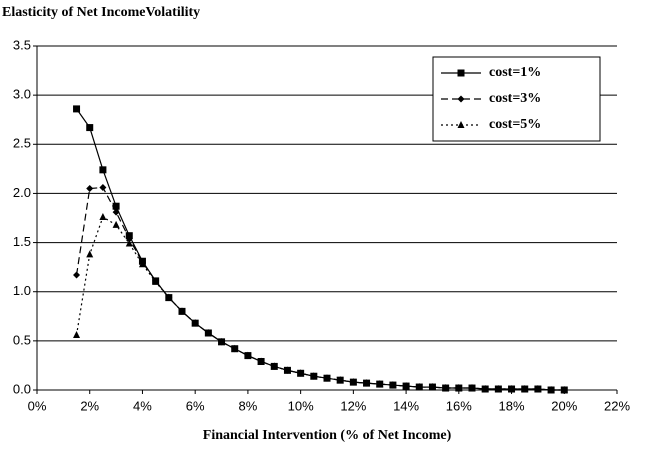  What do you see at coordinates (515, 124) in the screenshot?
I see `legend-label: cost=5%` at bounding box center [515, 124].